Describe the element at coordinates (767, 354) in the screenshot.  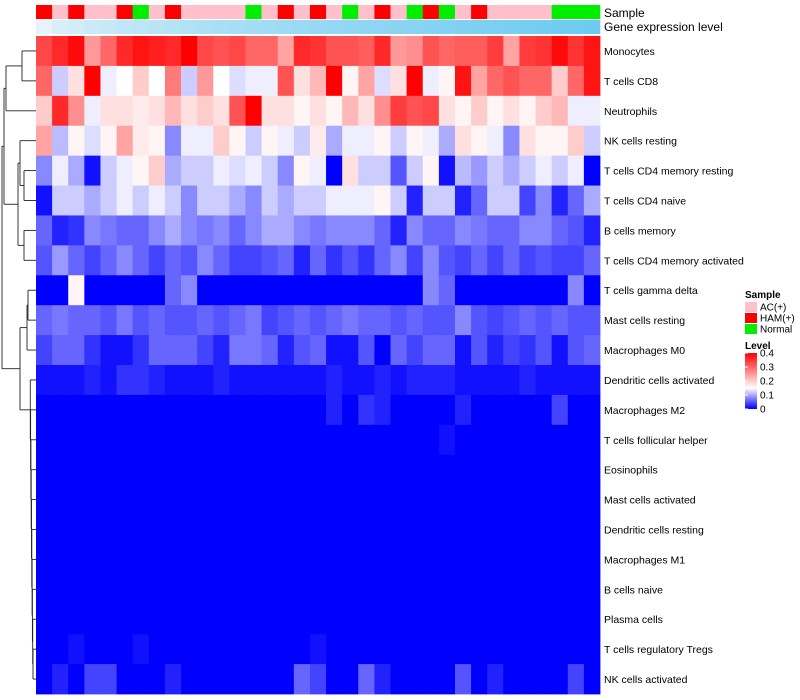
I see `color-scale-tick-label: 0.4` at that location.